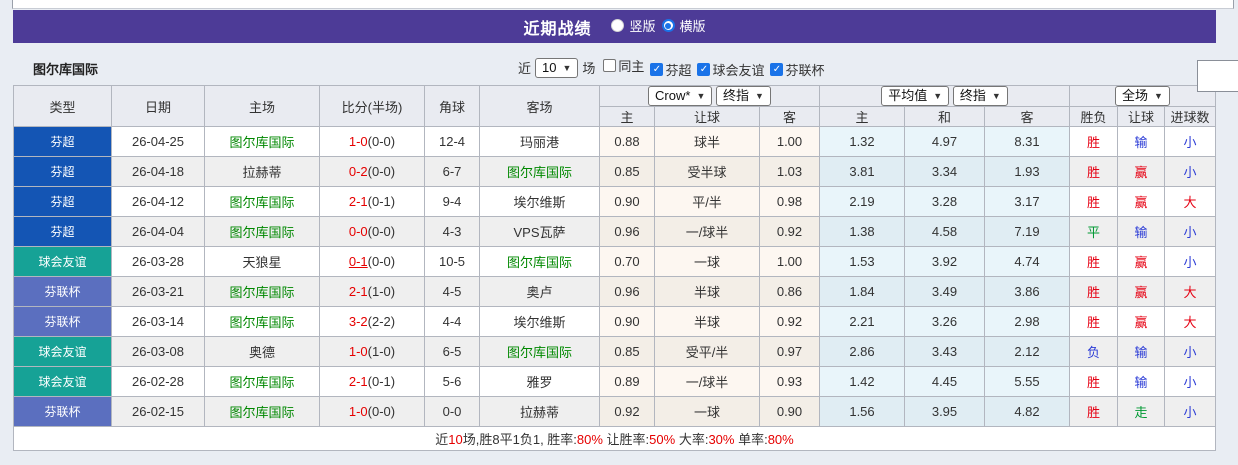 The width and height of the screenshot is (1238, 465). What do you see at coordinates (442, 439) in the screenshot?
I see `summary-text: 近` at bounding box center [442, 439].